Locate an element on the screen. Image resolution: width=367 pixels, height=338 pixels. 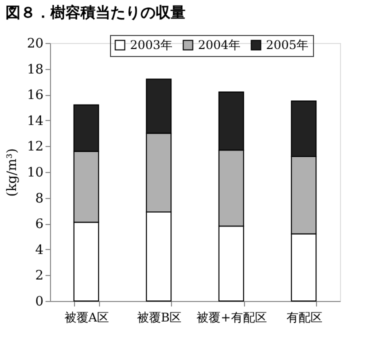
y-tick-label: 2 is located at coordinates (39, 276).